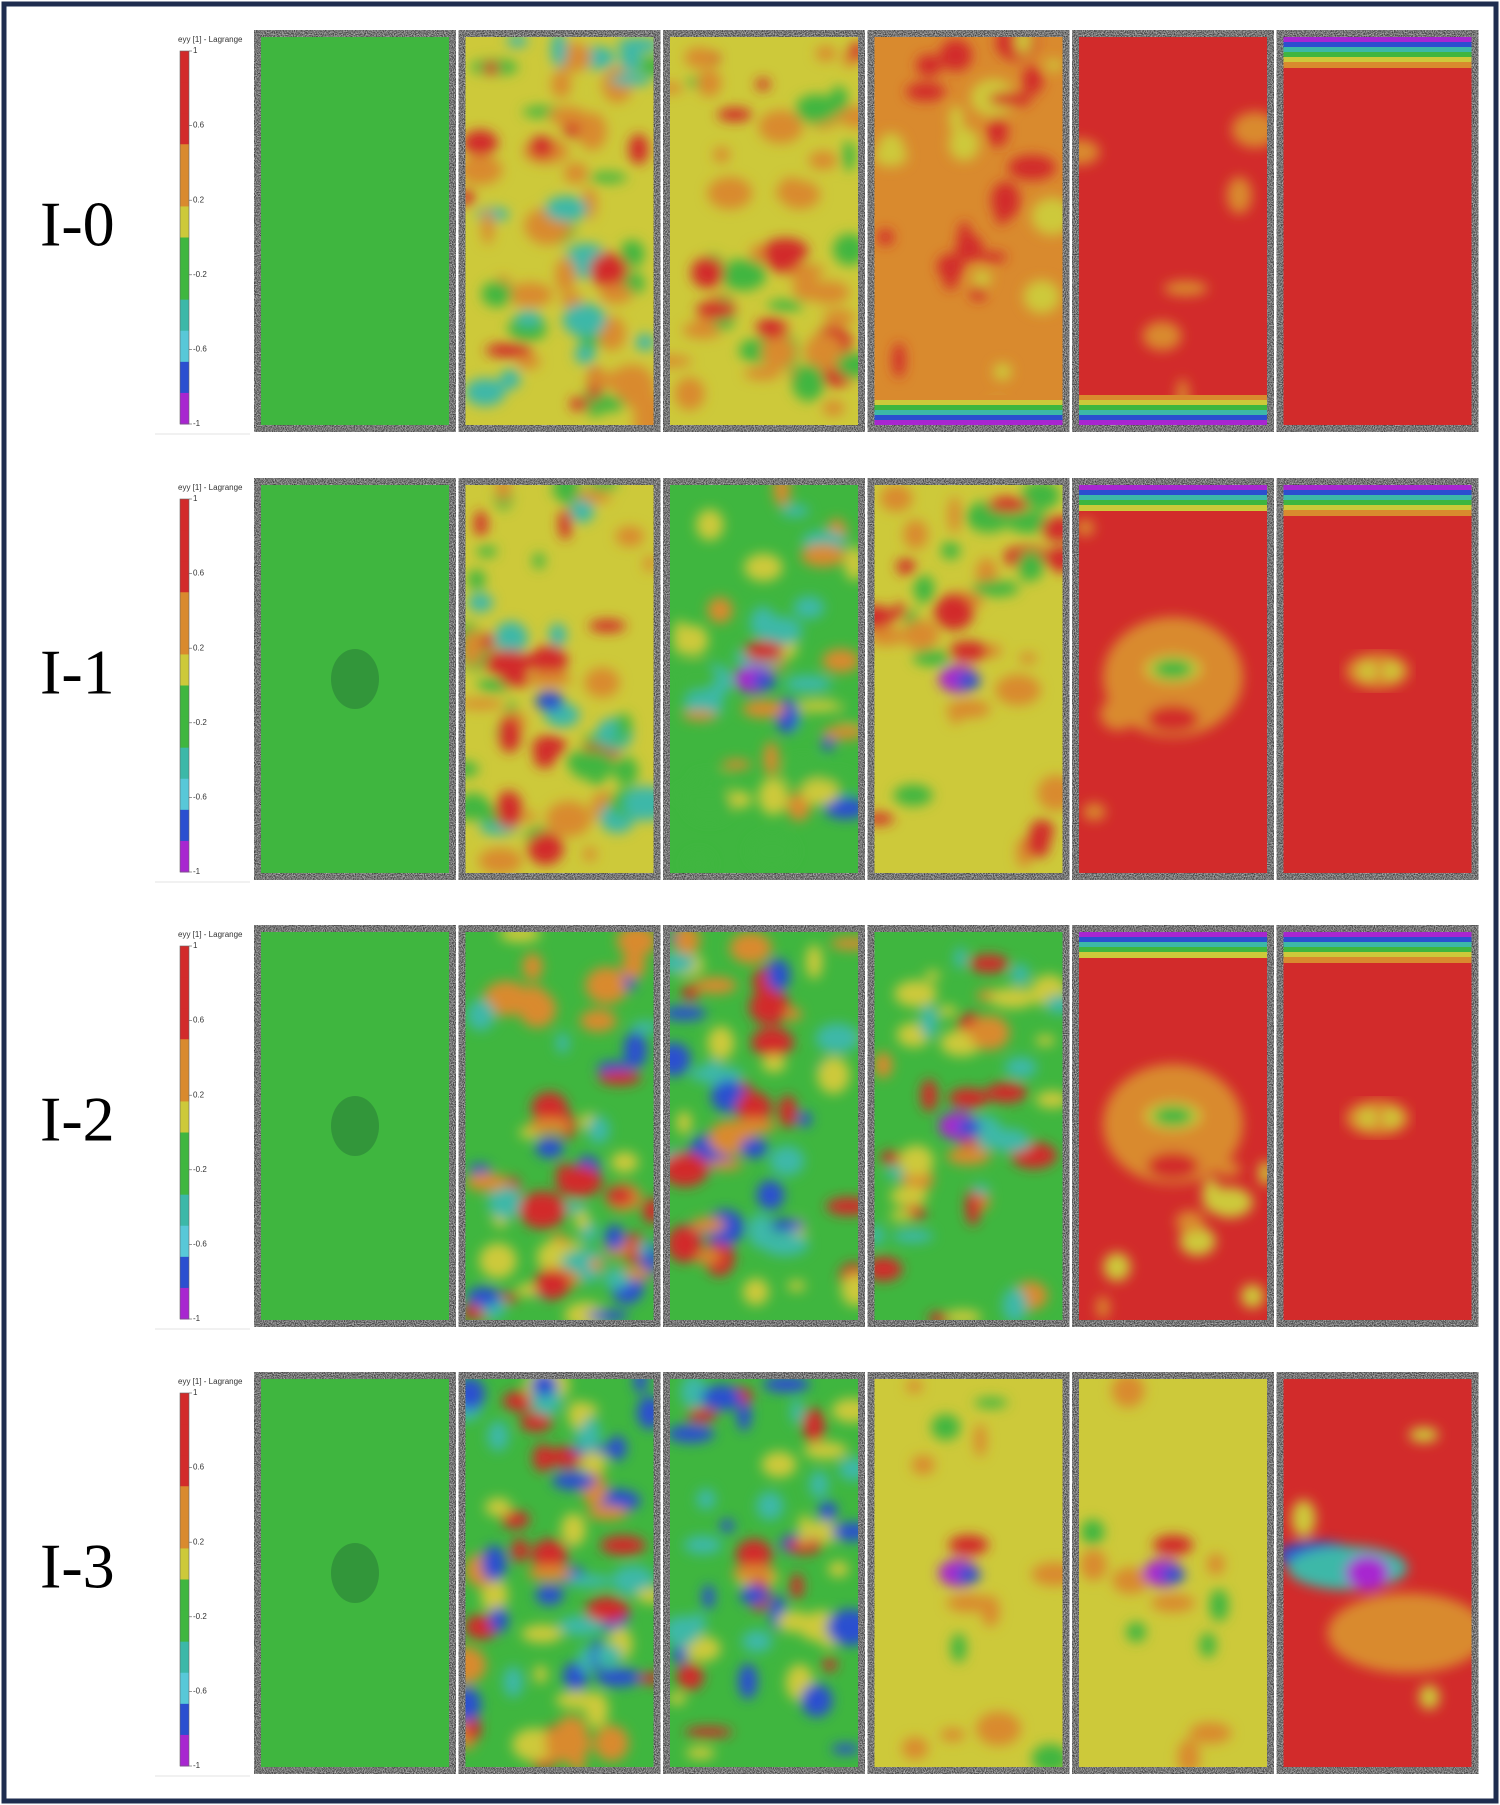 The height and width of the screenshot is (1805, 1500). What do you see at coordinates (77, 1119) in the screenshot?
I see `row-label: I-2` at bounding box center [77, 1119].